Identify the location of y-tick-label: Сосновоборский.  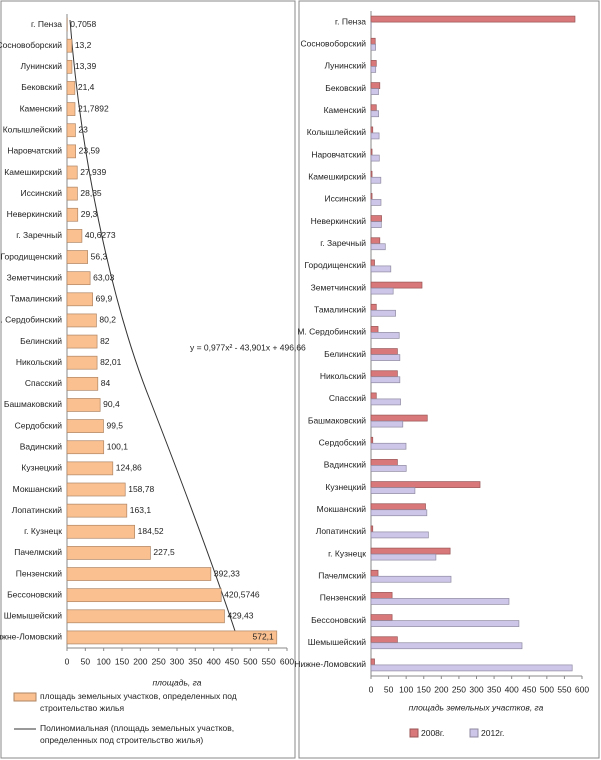
(31, 45).